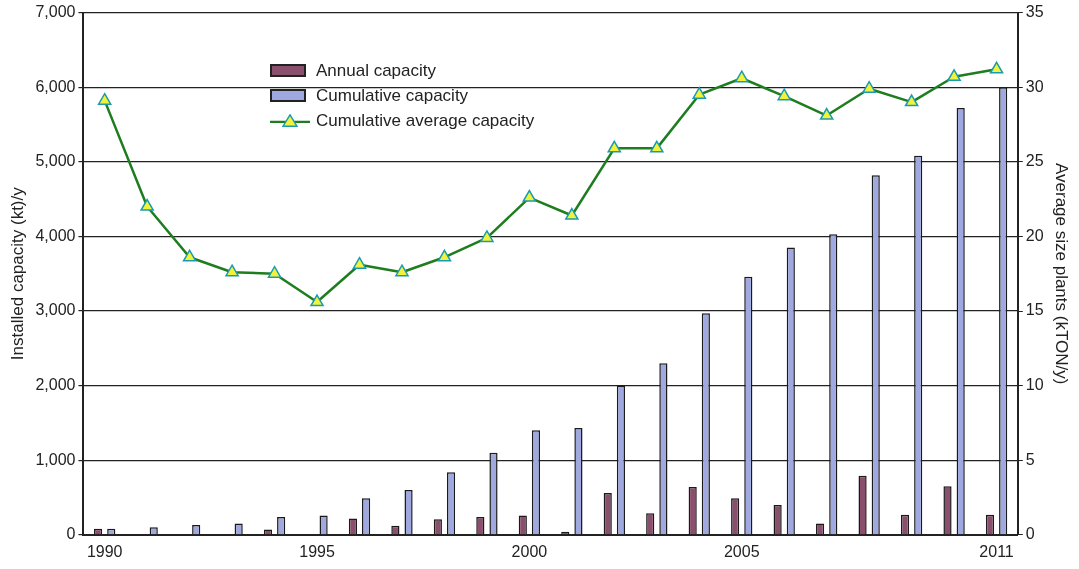  I want to click on x-tick-label: 2005, so click(741, 551).